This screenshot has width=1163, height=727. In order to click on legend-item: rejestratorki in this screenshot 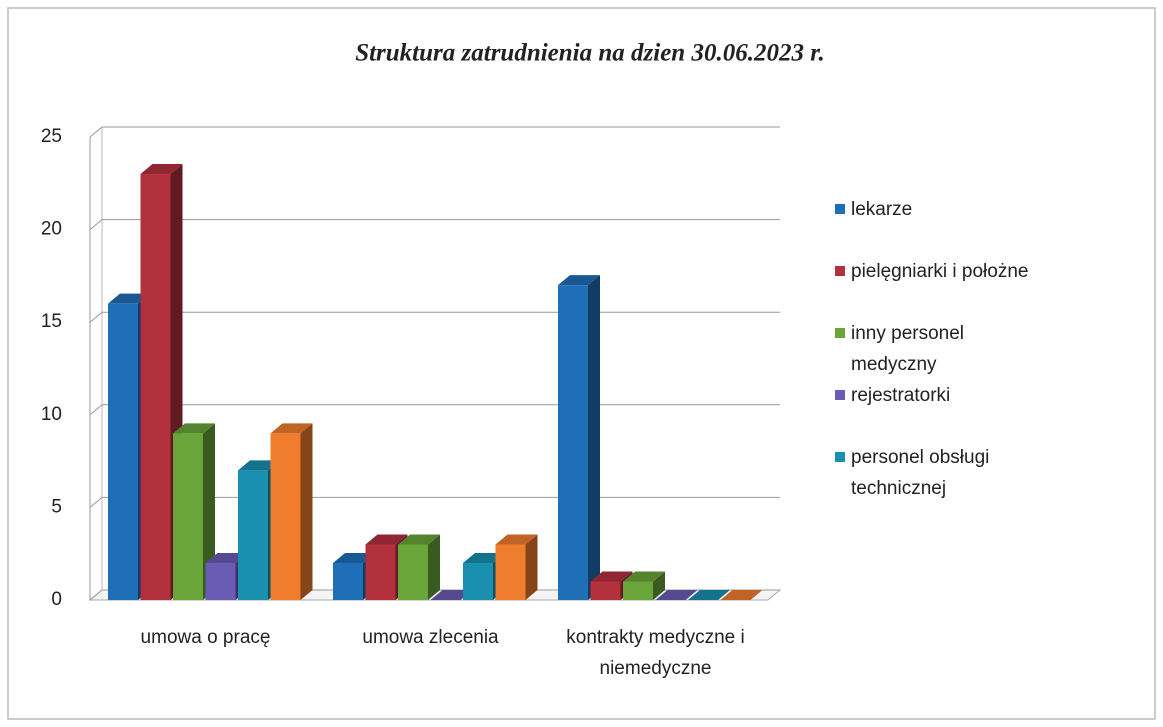, I will do `click(935, 395)`.